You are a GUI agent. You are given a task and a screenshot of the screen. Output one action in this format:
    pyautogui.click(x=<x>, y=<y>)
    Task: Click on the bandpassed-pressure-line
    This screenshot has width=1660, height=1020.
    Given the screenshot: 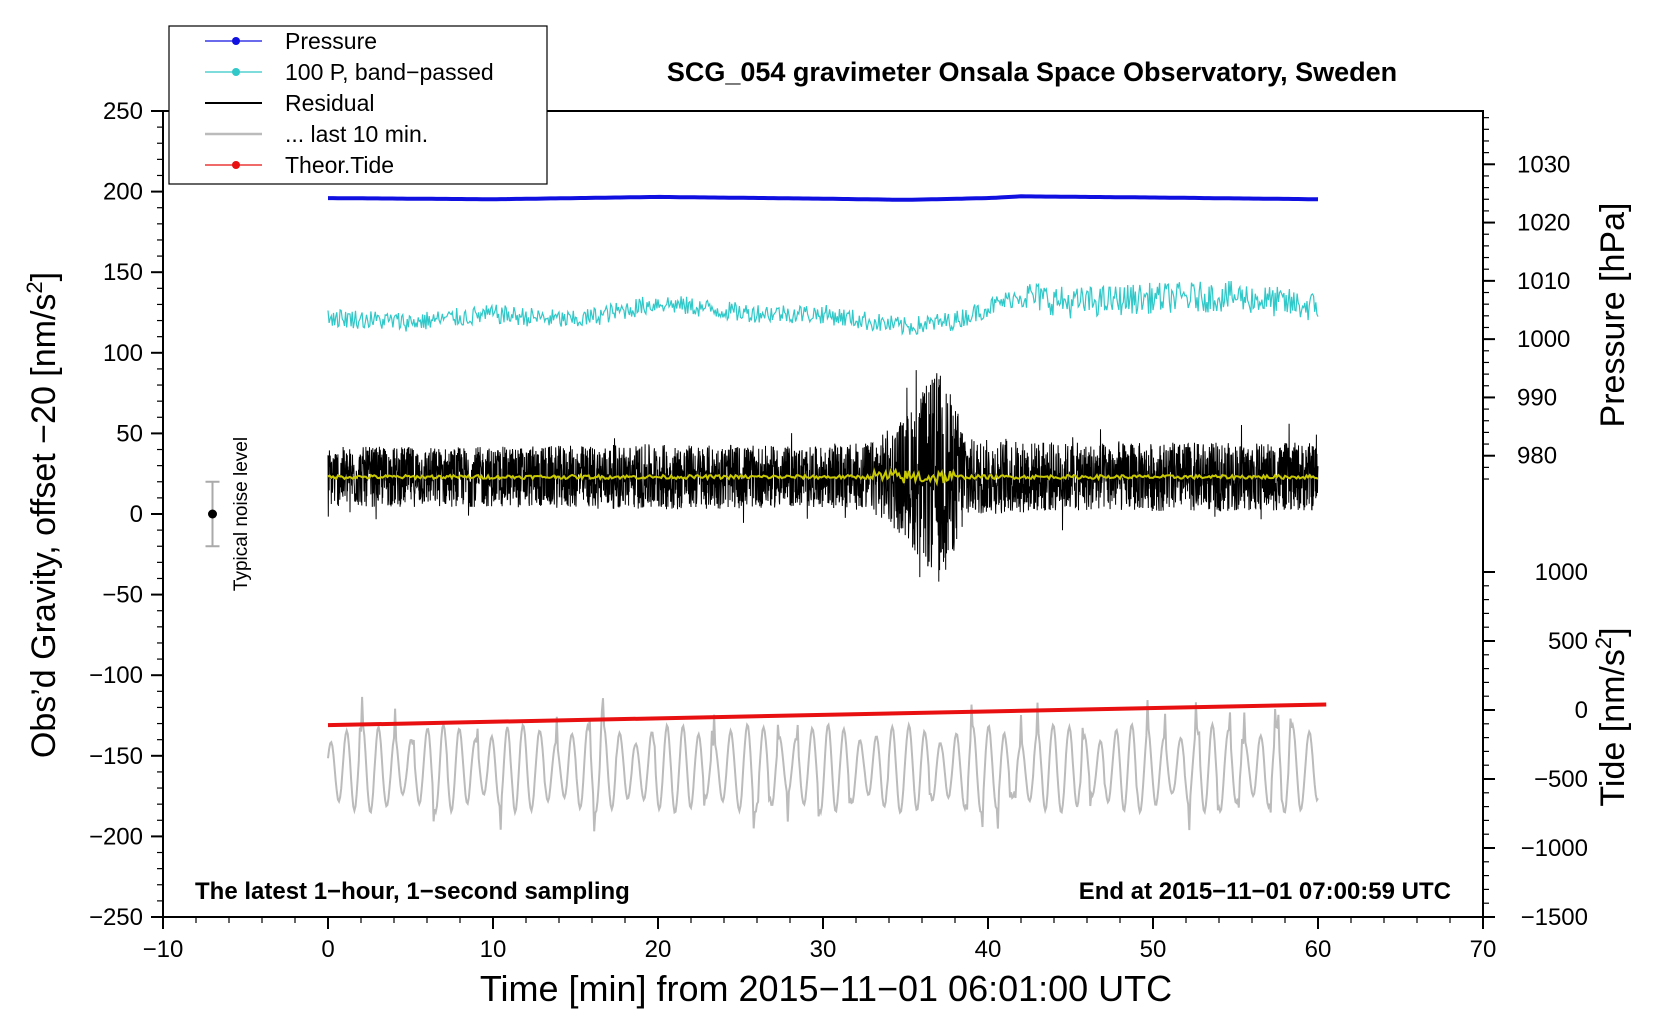 What is the action you would take?
    pyautogui.click(x=823, y=308)
    